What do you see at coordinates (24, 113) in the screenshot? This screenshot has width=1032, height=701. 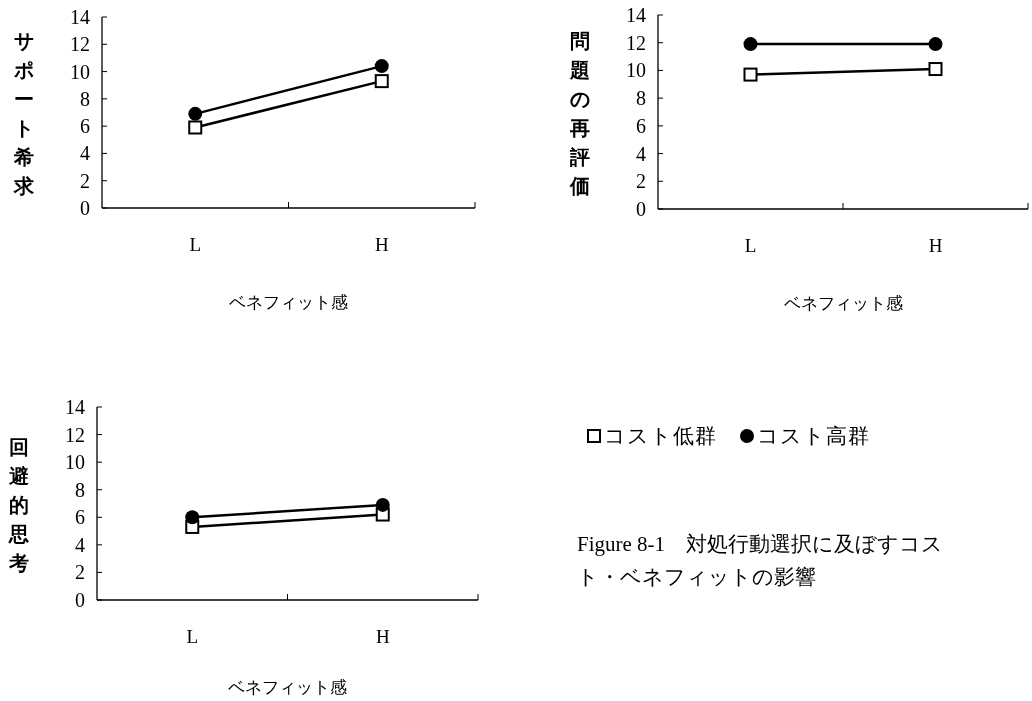 I see `y-axis-title: サポート希求` at bounding box center [24, 113].